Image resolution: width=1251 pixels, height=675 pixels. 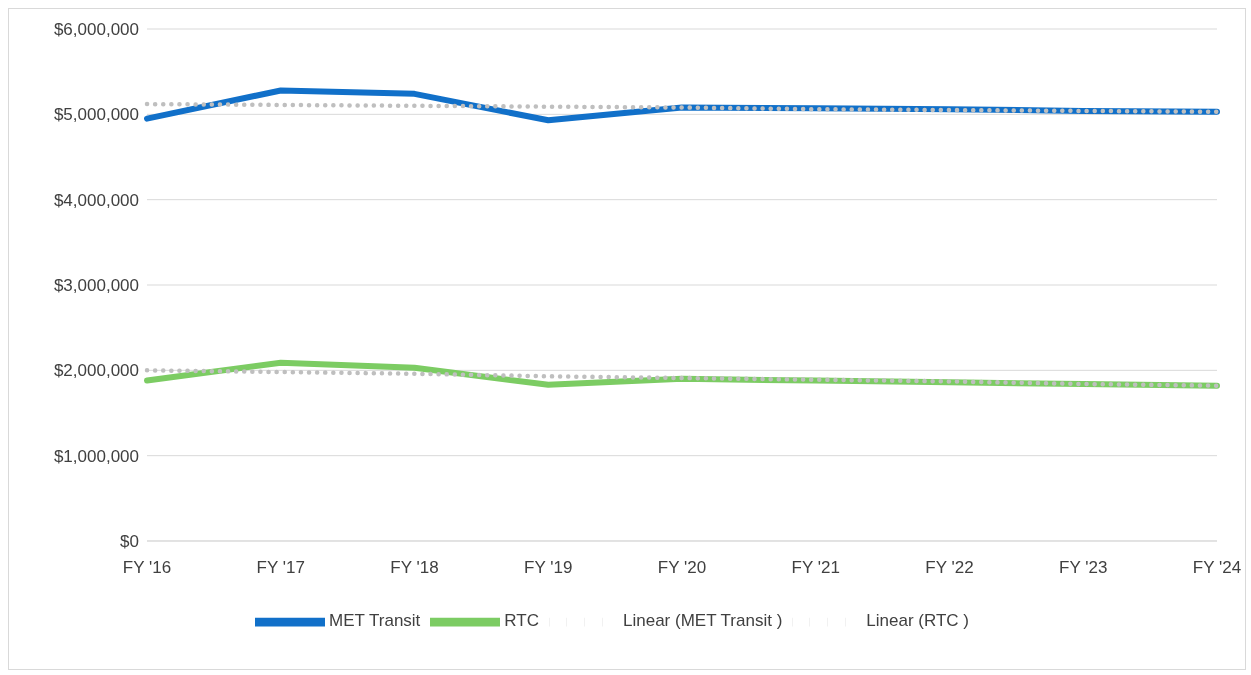 I want to click on legend-label: MET Transit, so click(x=375, y=621).